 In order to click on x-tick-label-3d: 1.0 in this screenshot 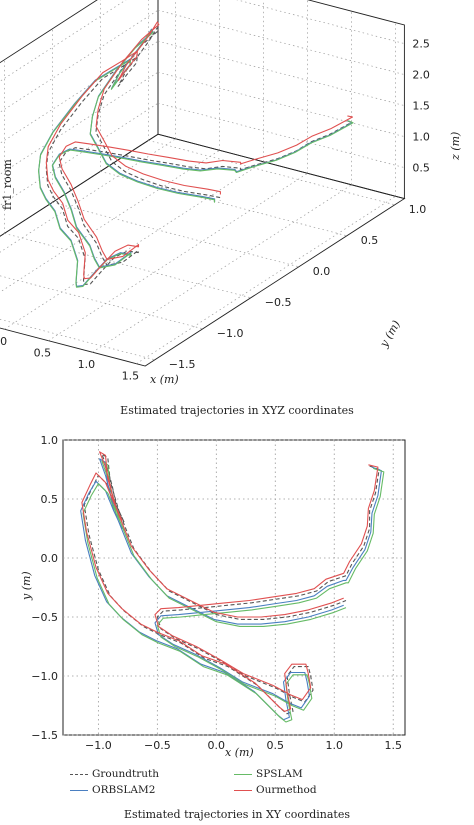, I will do `click(87, 364)`.